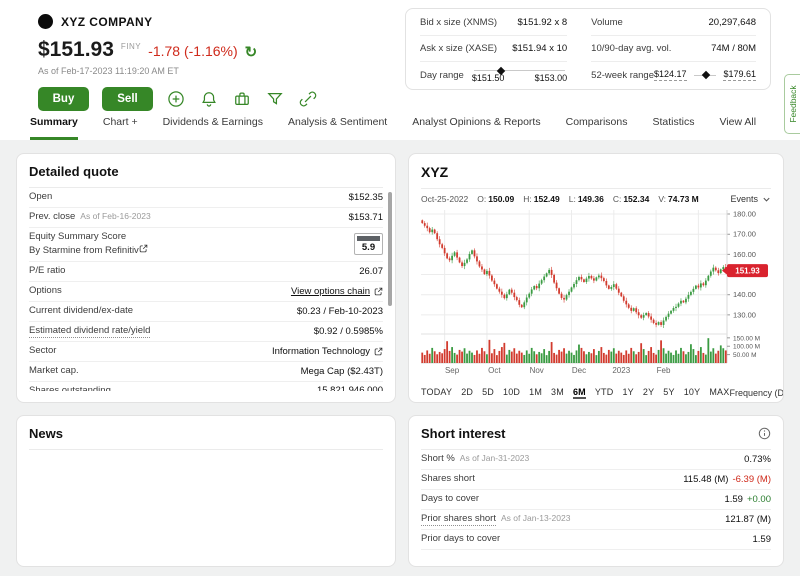 The image size is (800, 576). Describe the element at coordinates (41, 197) in the screenshot. I see `row-label: Open` at that location.